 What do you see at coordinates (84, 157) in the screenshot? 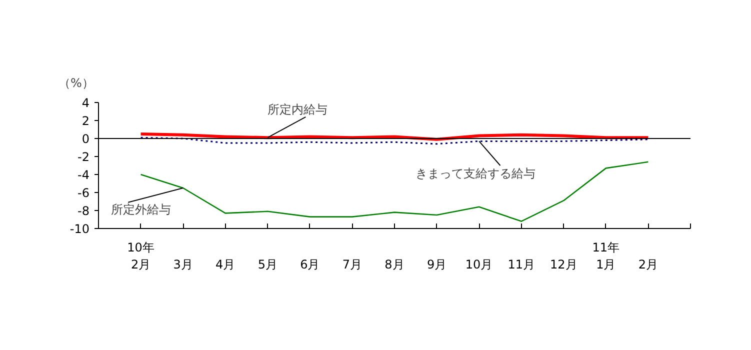
I see `y-tick-label: -2` at bounding box center [84, 157].